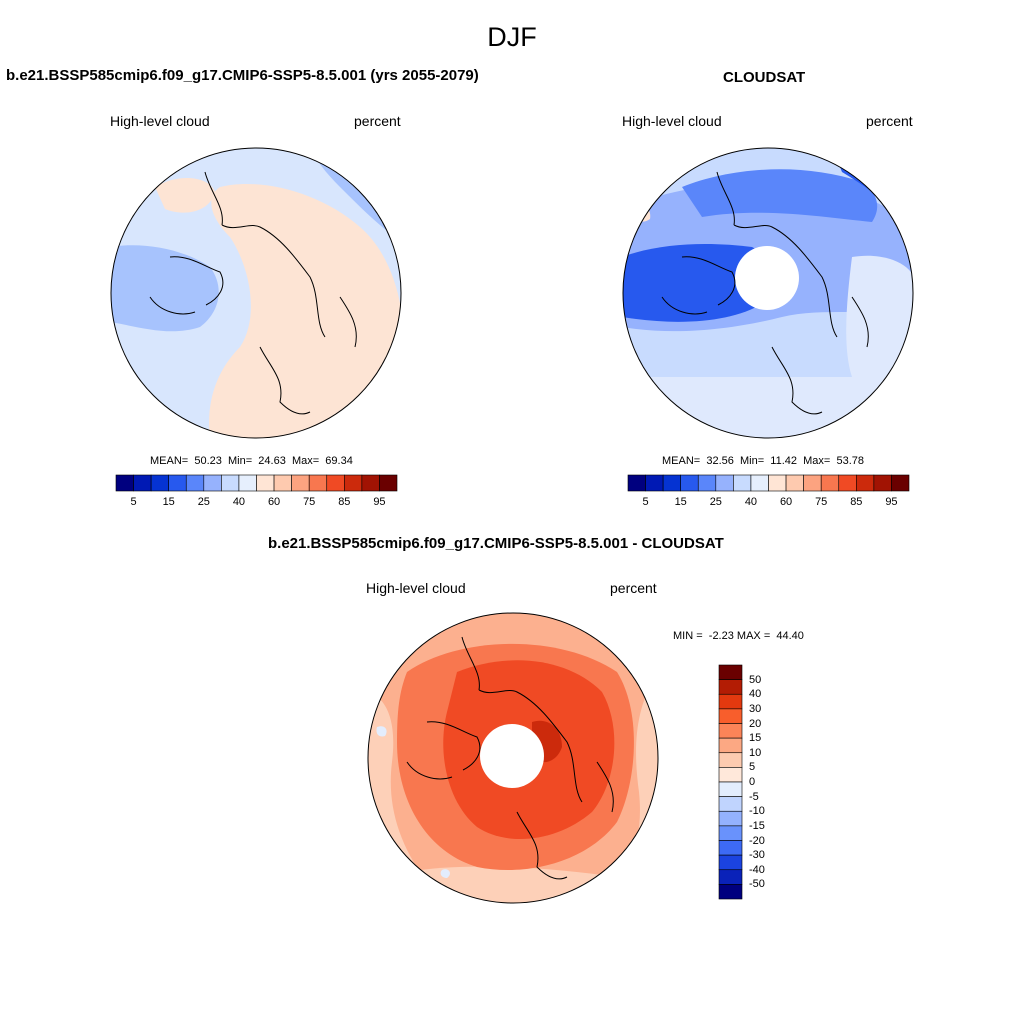  Describe the element at coordinates (790, 636) in the screenshot. I see `diff-max-value: 44.40` at that location.